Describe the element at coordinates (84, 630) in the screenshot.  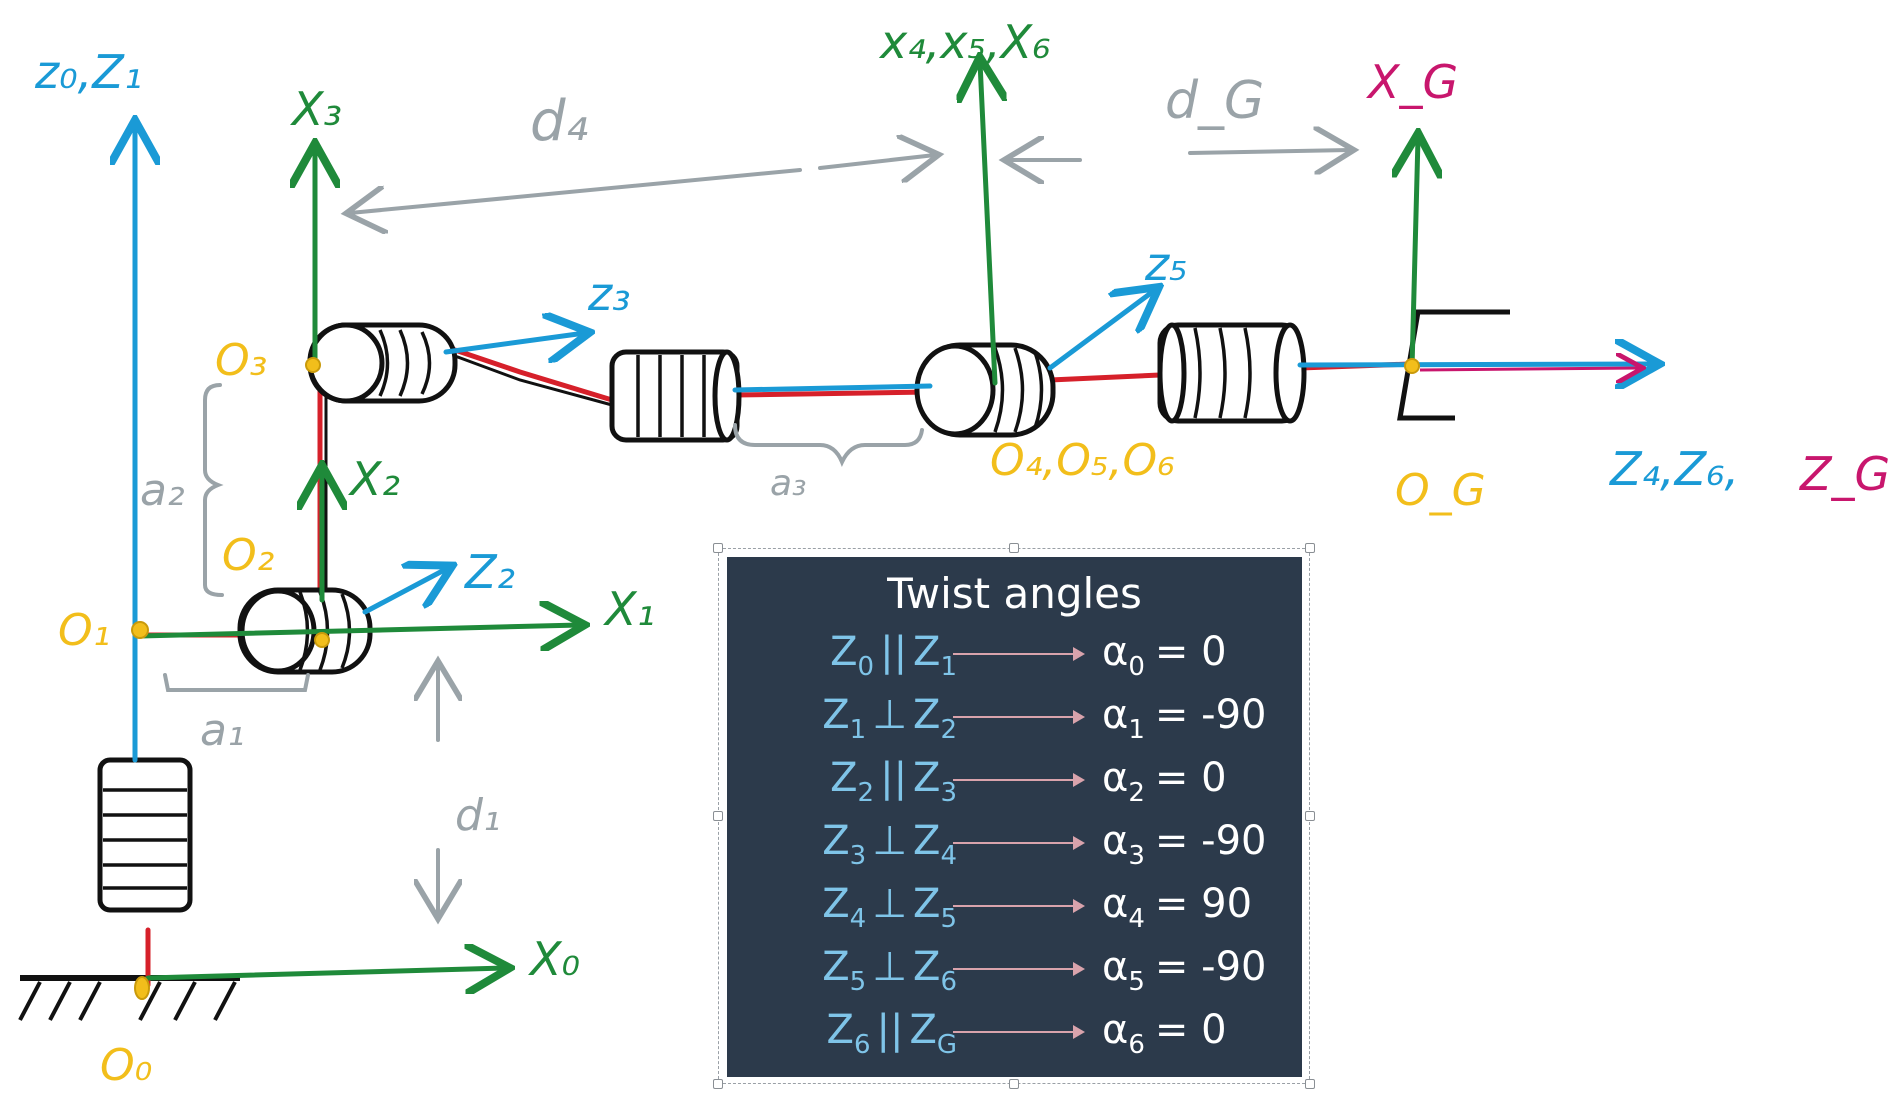
I see `o1-label: O₁` at that location.